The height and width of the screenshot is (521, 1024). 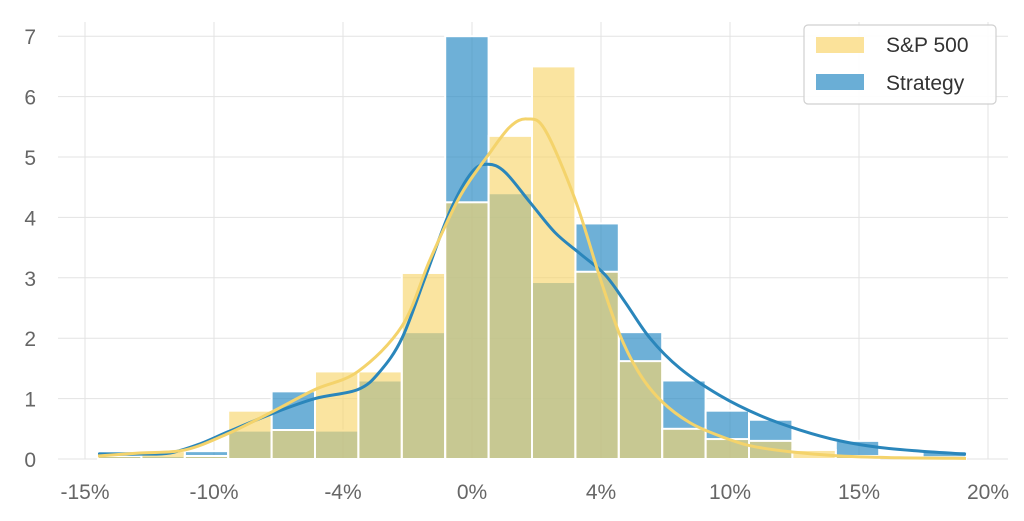 I want to click on x-tick-label: 20%, so click(x=988, y=492).